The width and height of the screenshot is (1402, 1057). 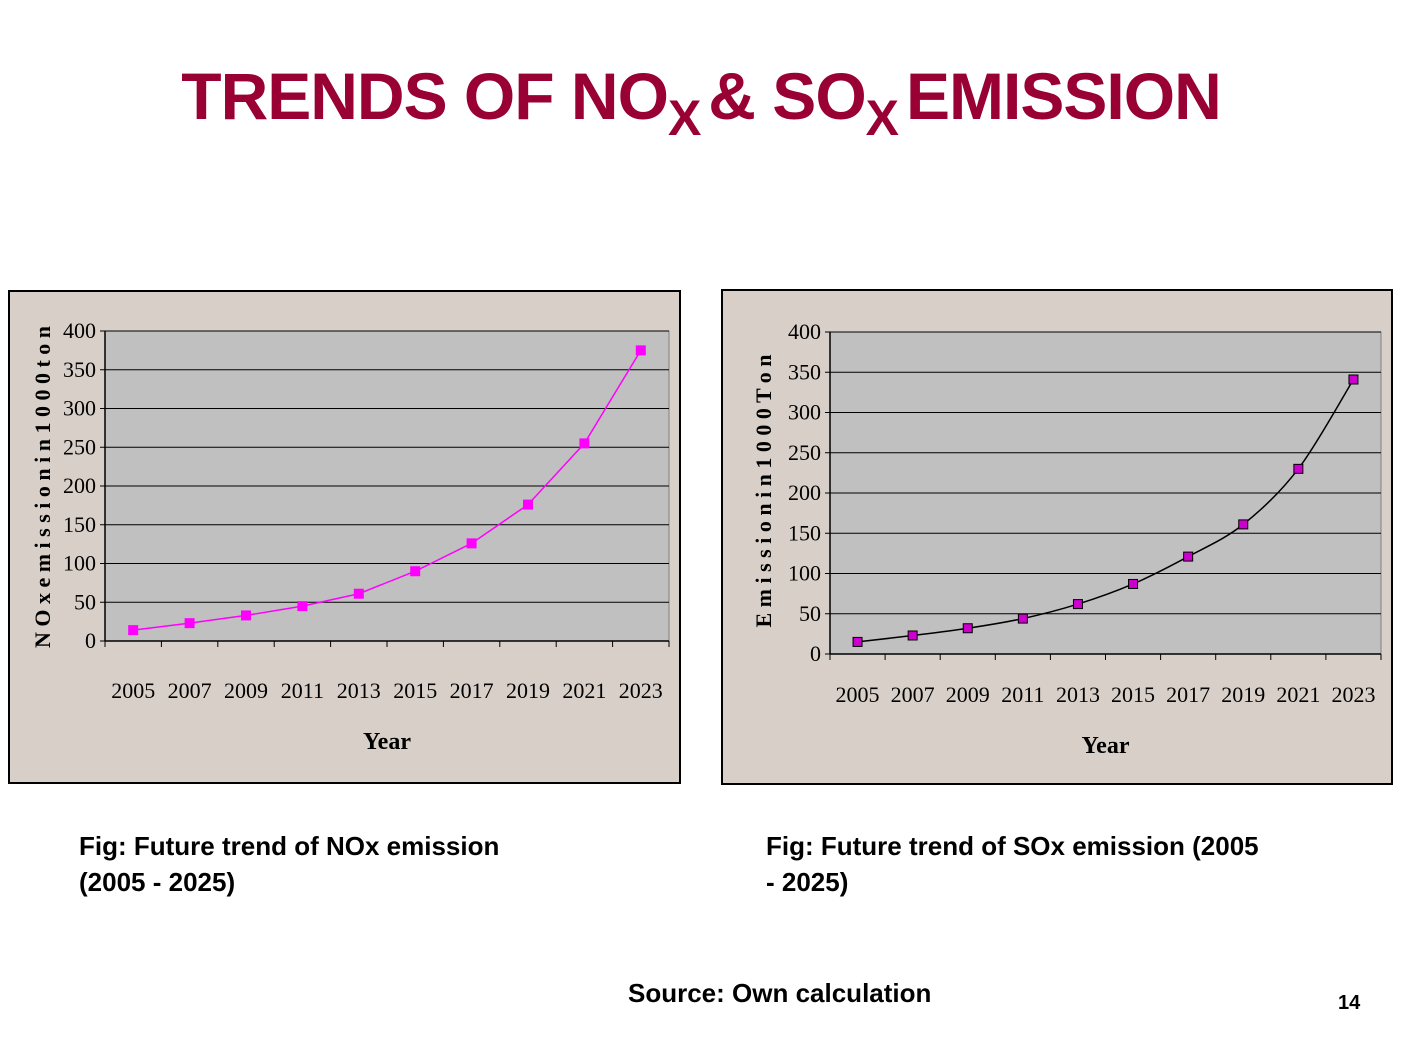 I want to click on sox-x-tick-label: 2021, so click(x=1298, y=694).